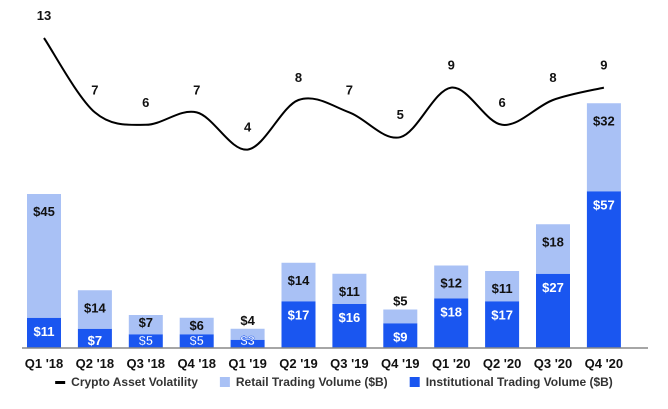 This screenshot has height=409, width=668. I want to click on x-tick-label: Q3 '18, so click(146, 363).